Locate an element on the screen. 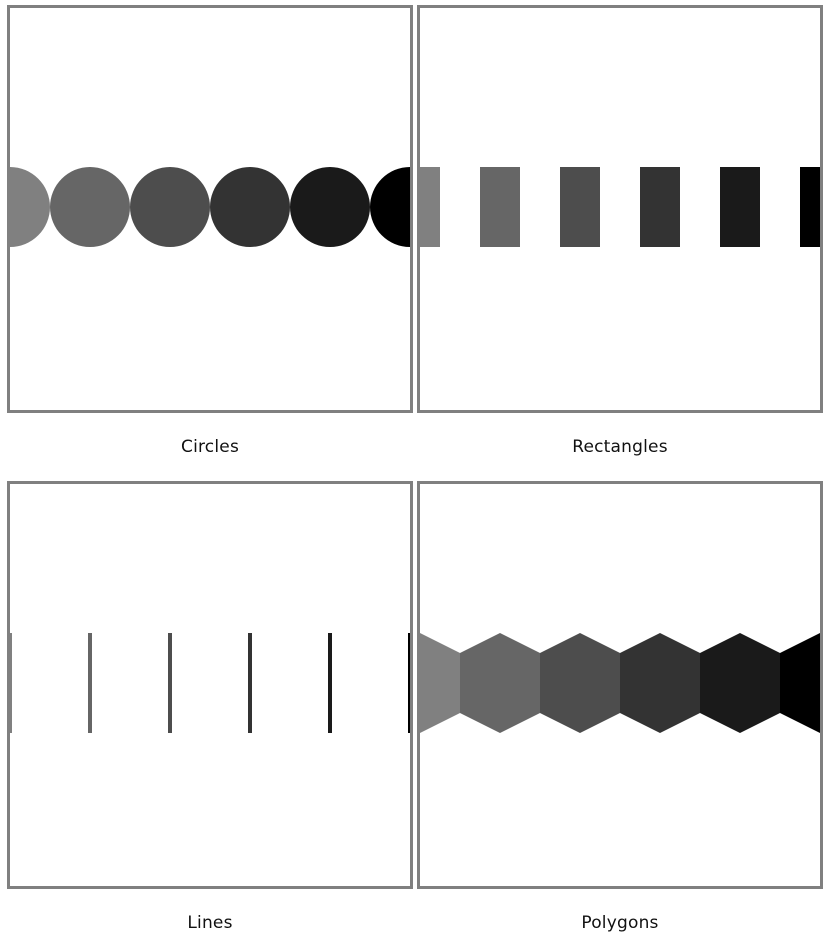 The height and width of the screenshot is (939, 830). circles-canvas is located at coordinates (210, 207).